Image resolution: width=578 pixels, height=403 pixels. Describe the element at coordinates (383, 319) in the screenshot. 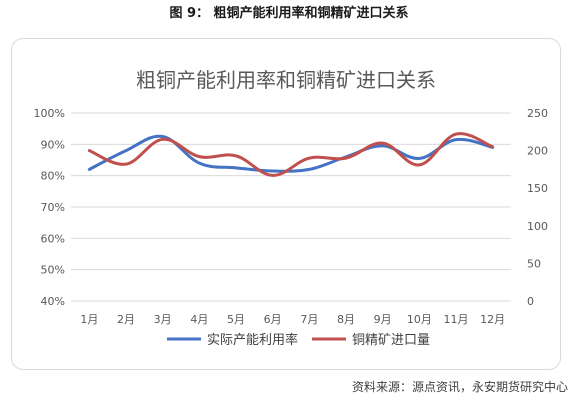

I see `x-tick-label: 9月` at that location.